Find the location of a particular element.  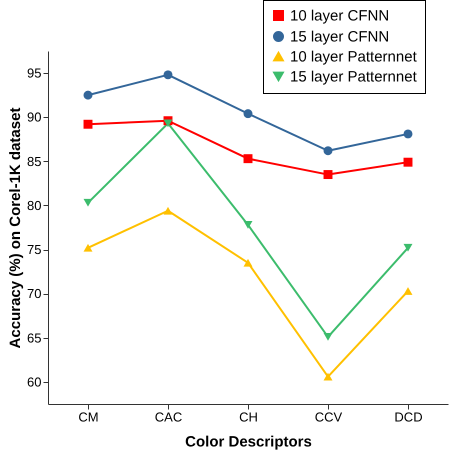

x-tick-label: CM is located at coordinates (88, 417).